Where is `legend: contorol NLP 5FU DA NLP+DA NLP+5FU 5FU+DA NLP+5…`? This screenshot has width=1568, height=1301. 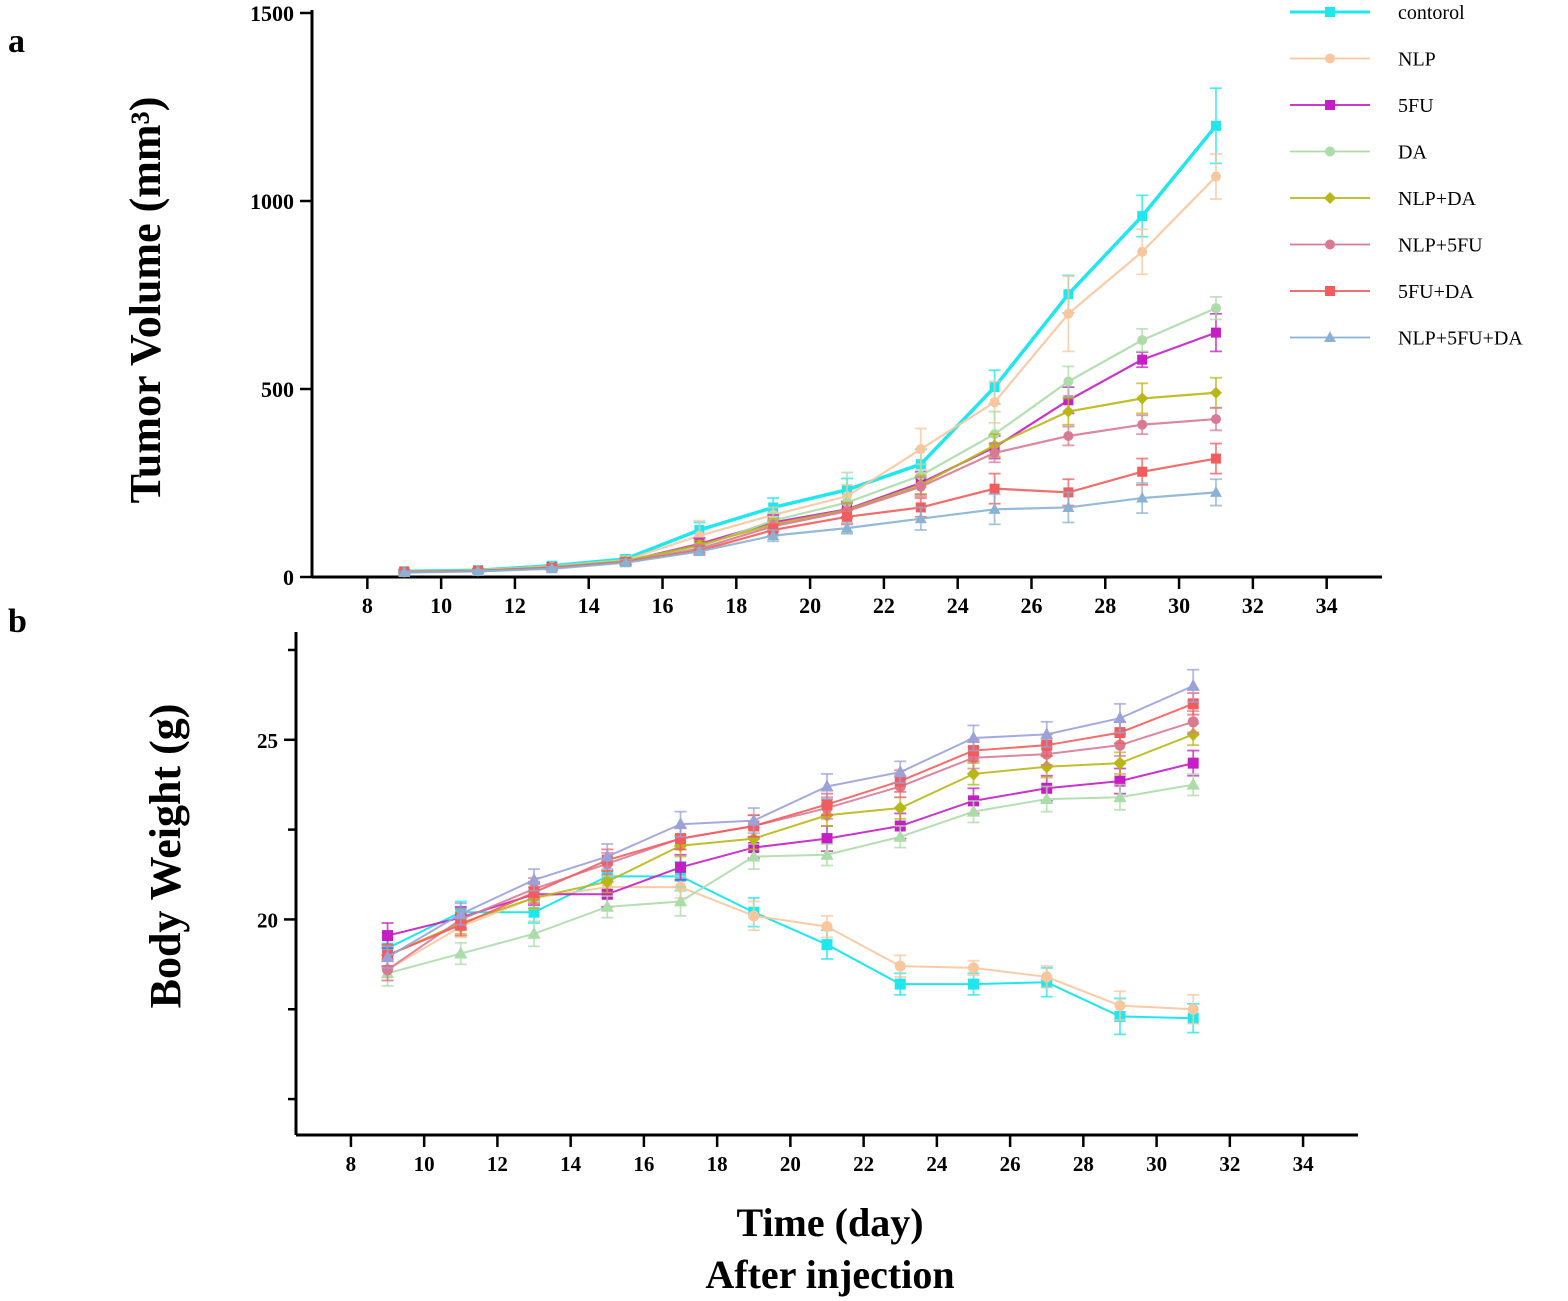 legend: contorol NLP 5FU DA NLP+DA NLP+5FU 5FU+DA NLP+5… is located at coordinates (1406, 176).